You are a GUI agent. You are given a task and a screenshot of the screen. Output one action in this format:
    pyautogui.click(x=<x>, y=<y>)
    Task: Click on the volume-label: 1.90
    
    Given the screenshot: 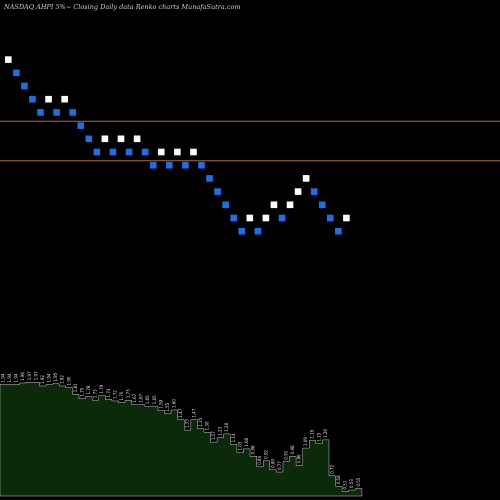 What is the action you would take?
    pyautogui.click(x=68, y=380)
    